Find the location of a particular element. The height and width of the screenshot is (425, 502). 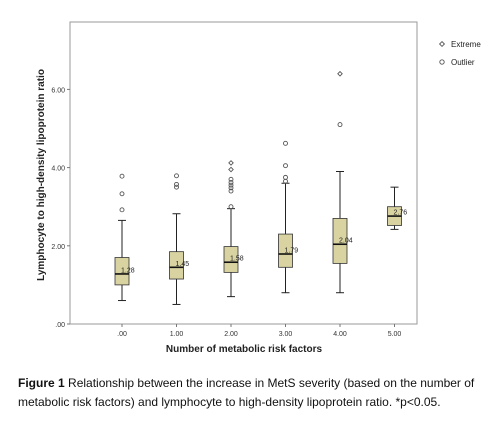

legend-label: Outlier is located at coordinates (463, 62).